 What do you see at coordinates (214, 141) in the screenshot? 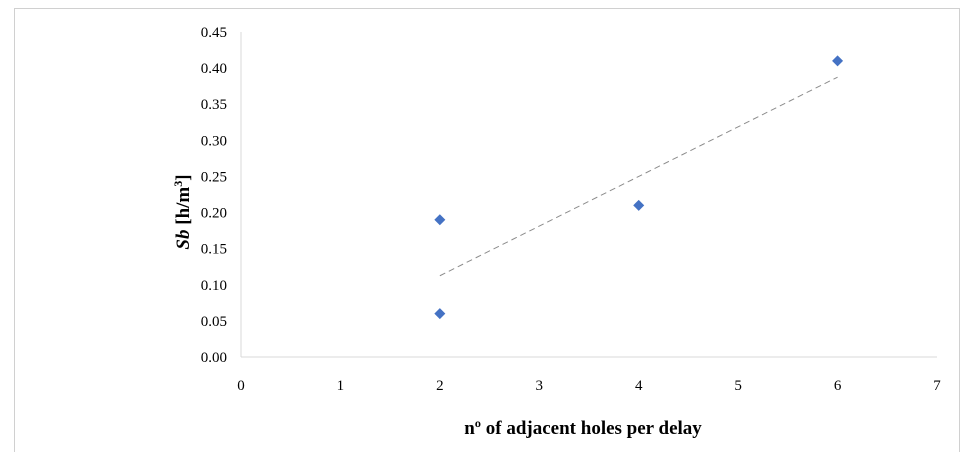
I see `y-tick-label: 0.30` at bounding box center [214, 141].